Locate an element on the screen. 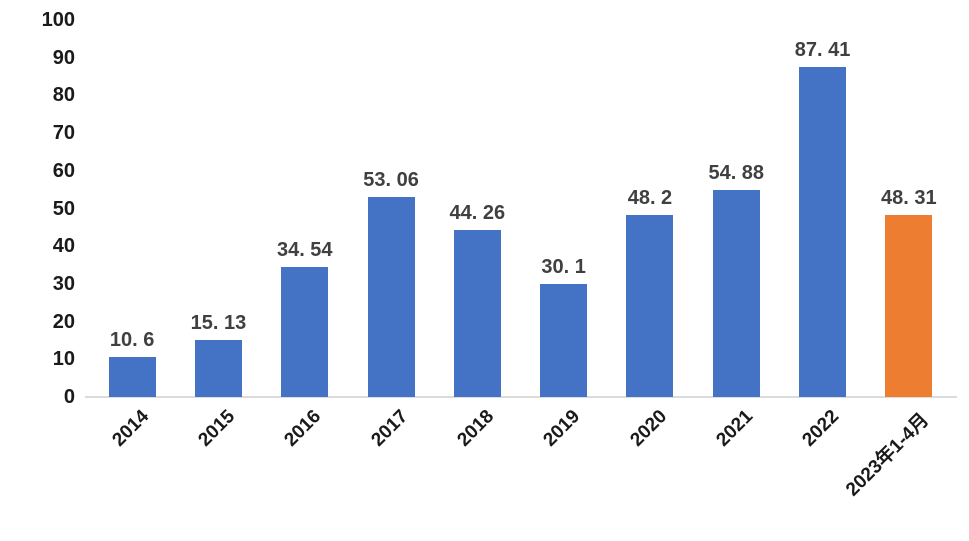 The height and width of the screenshot is (541, 969). x-axis-tick-label: 2015 is located at coordinates (217, 428).